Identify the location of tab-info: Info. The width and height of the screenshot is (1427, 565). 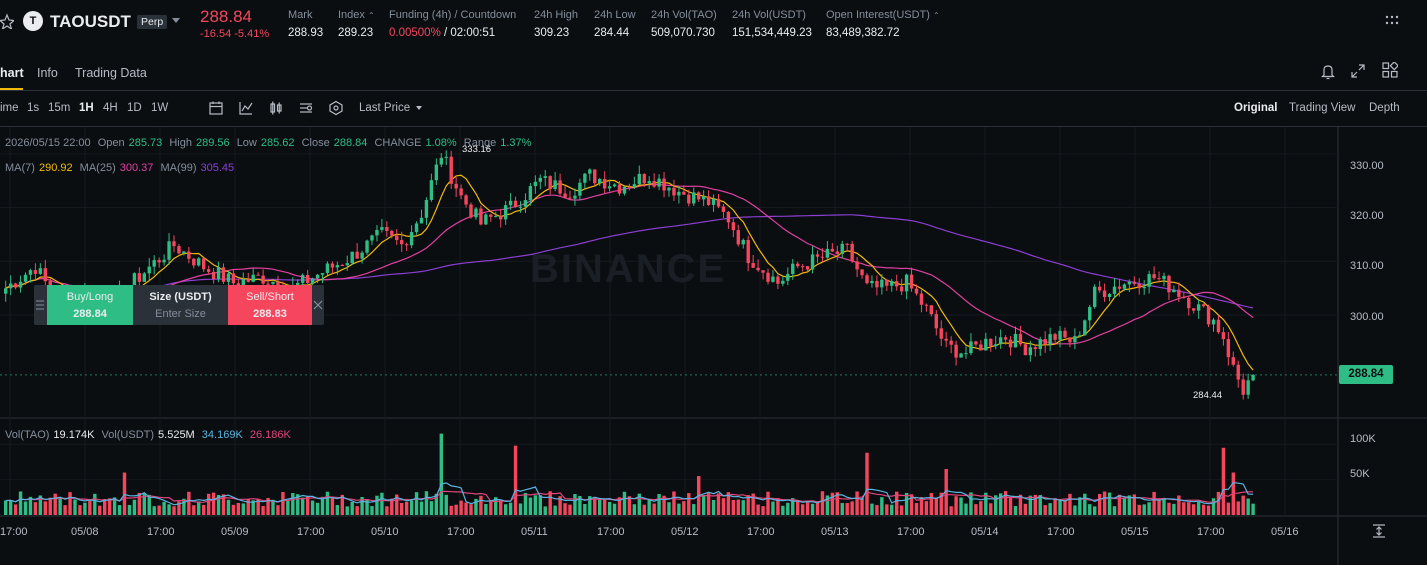
(47, 73).